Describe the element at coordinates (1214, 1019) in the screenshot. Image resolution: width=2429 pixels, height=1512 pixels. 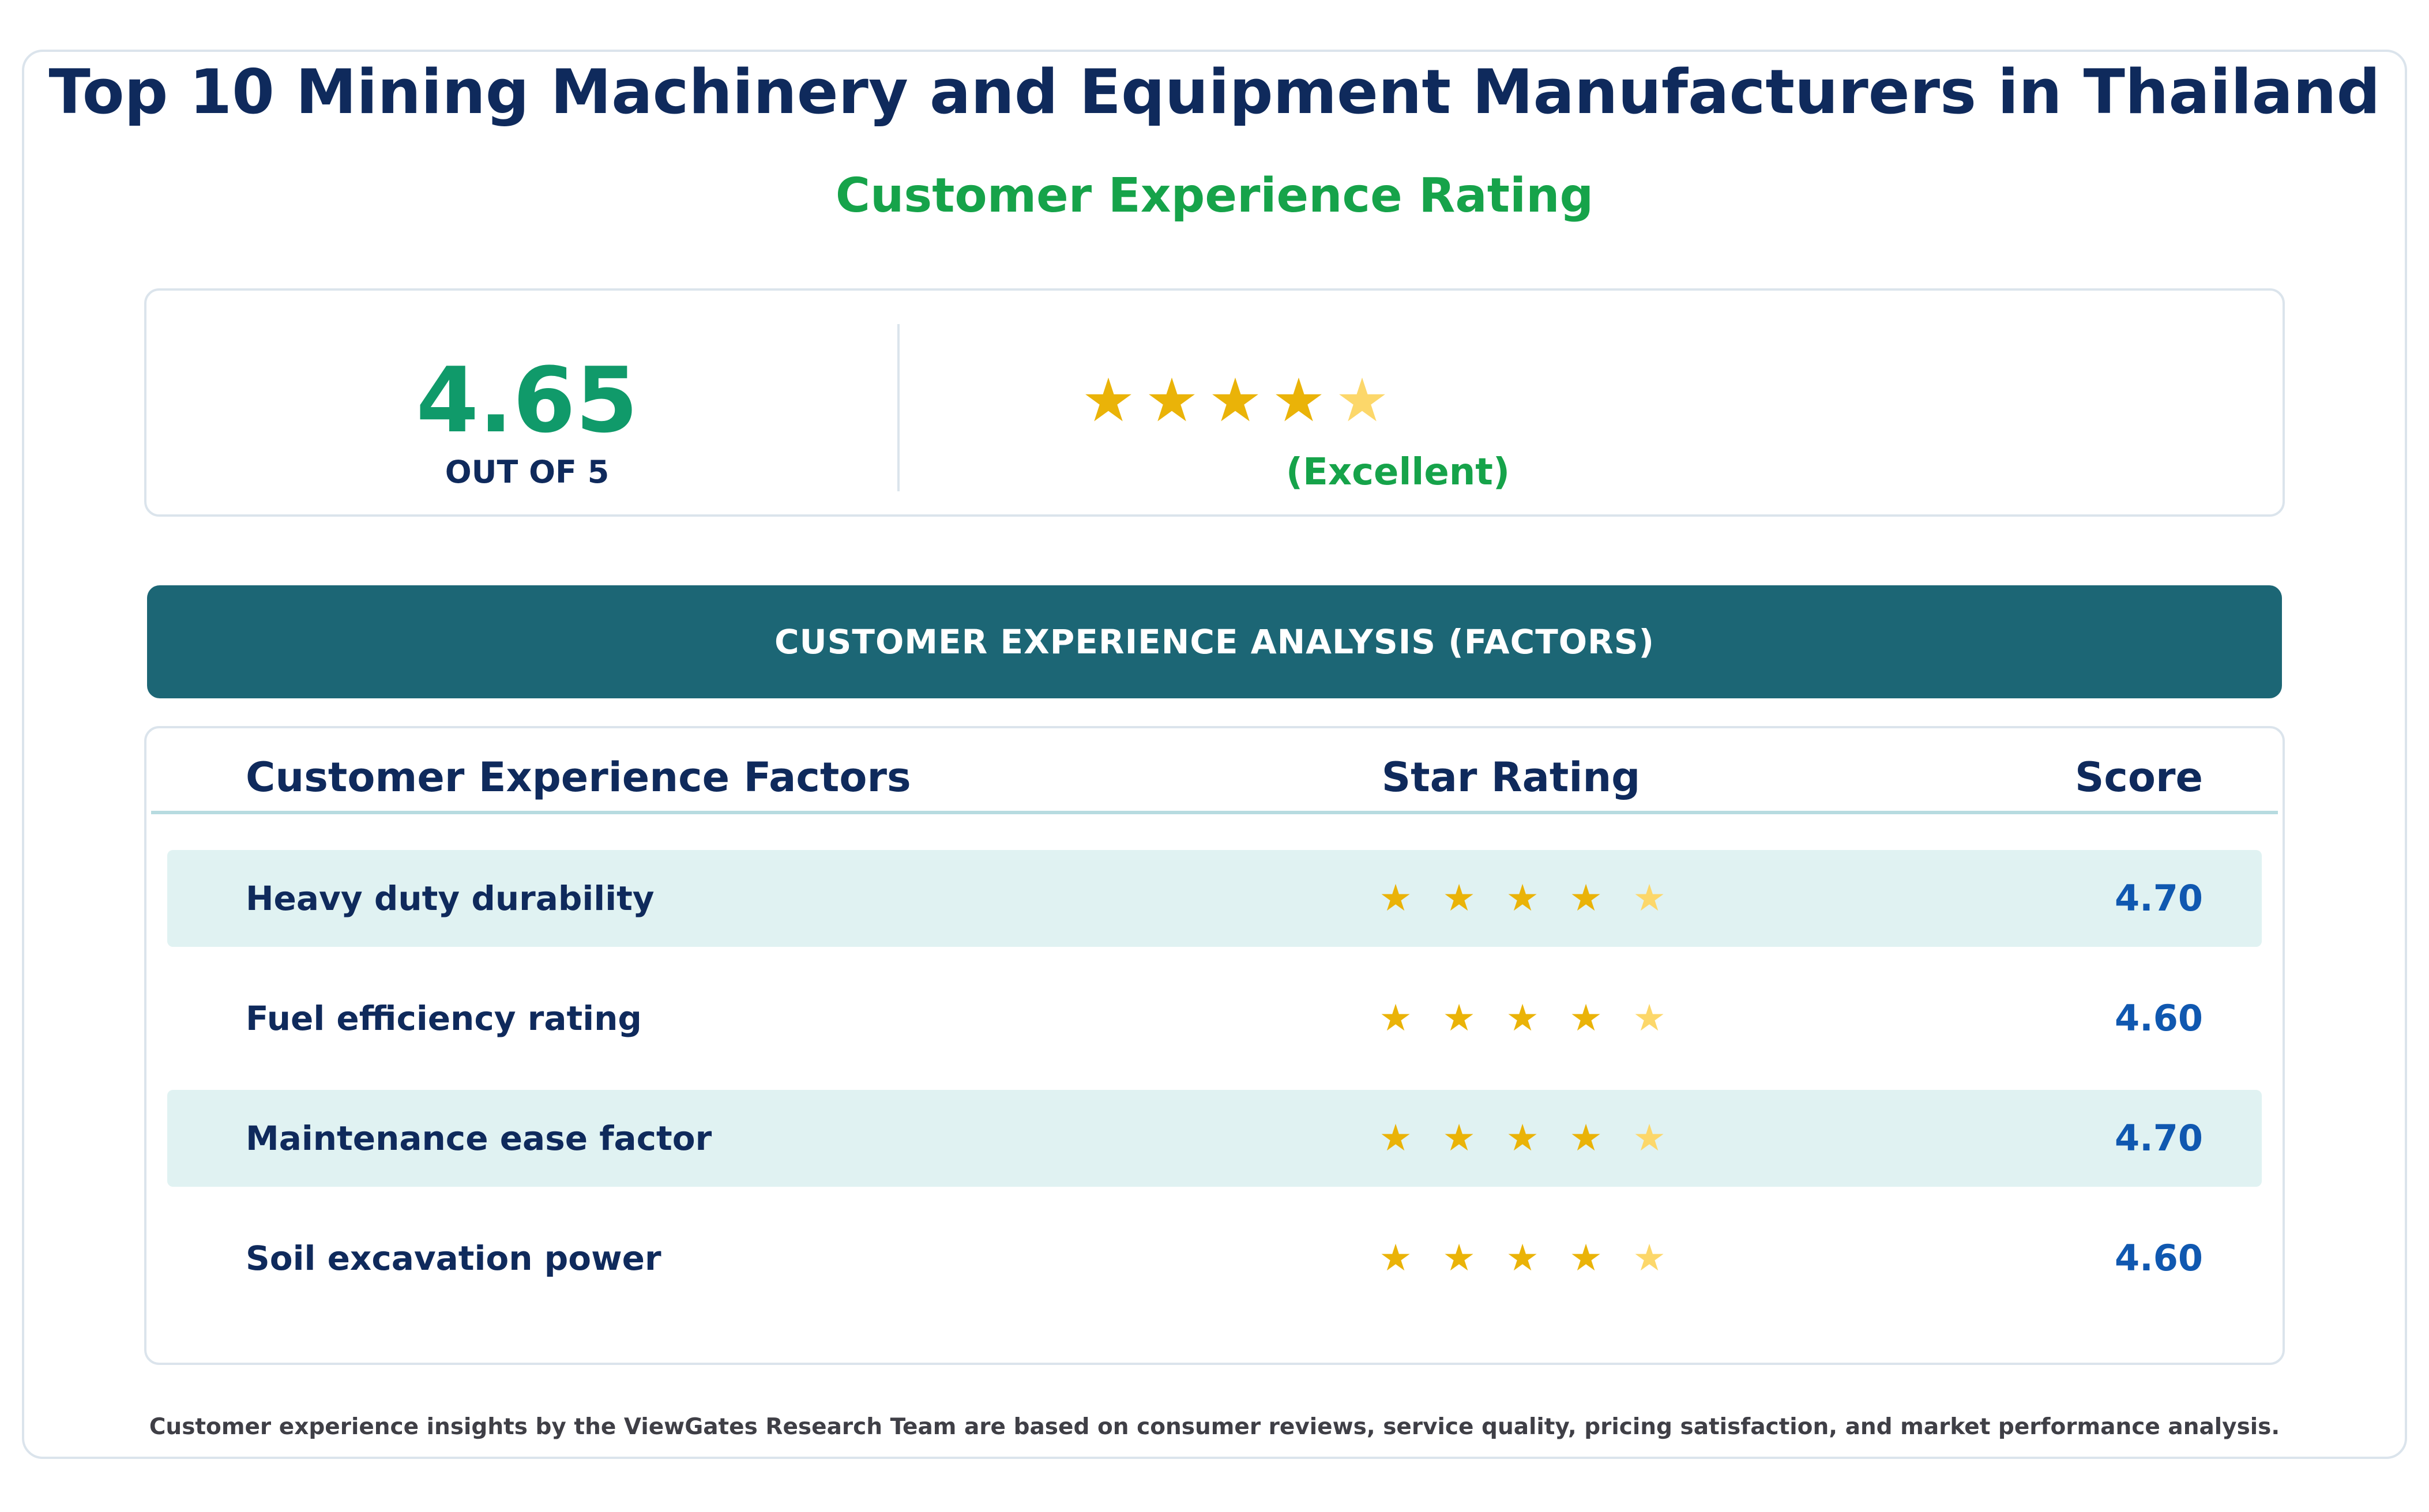
I see `table-row: Fuel efficiency rating ★ ★ ★ ★ ★ 4.60` at that location.